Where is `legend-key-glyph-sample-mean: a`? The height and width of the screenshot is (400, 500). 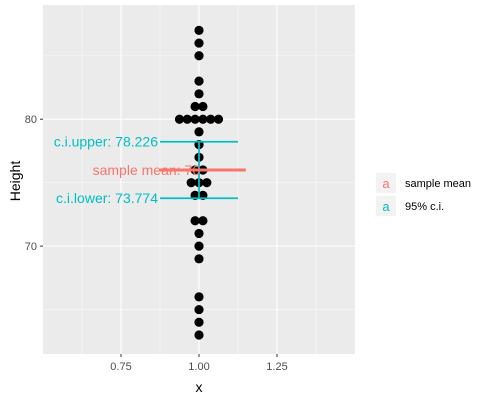 legend-key-glyph-sample-mean: a is located at coordinates (386, 183).